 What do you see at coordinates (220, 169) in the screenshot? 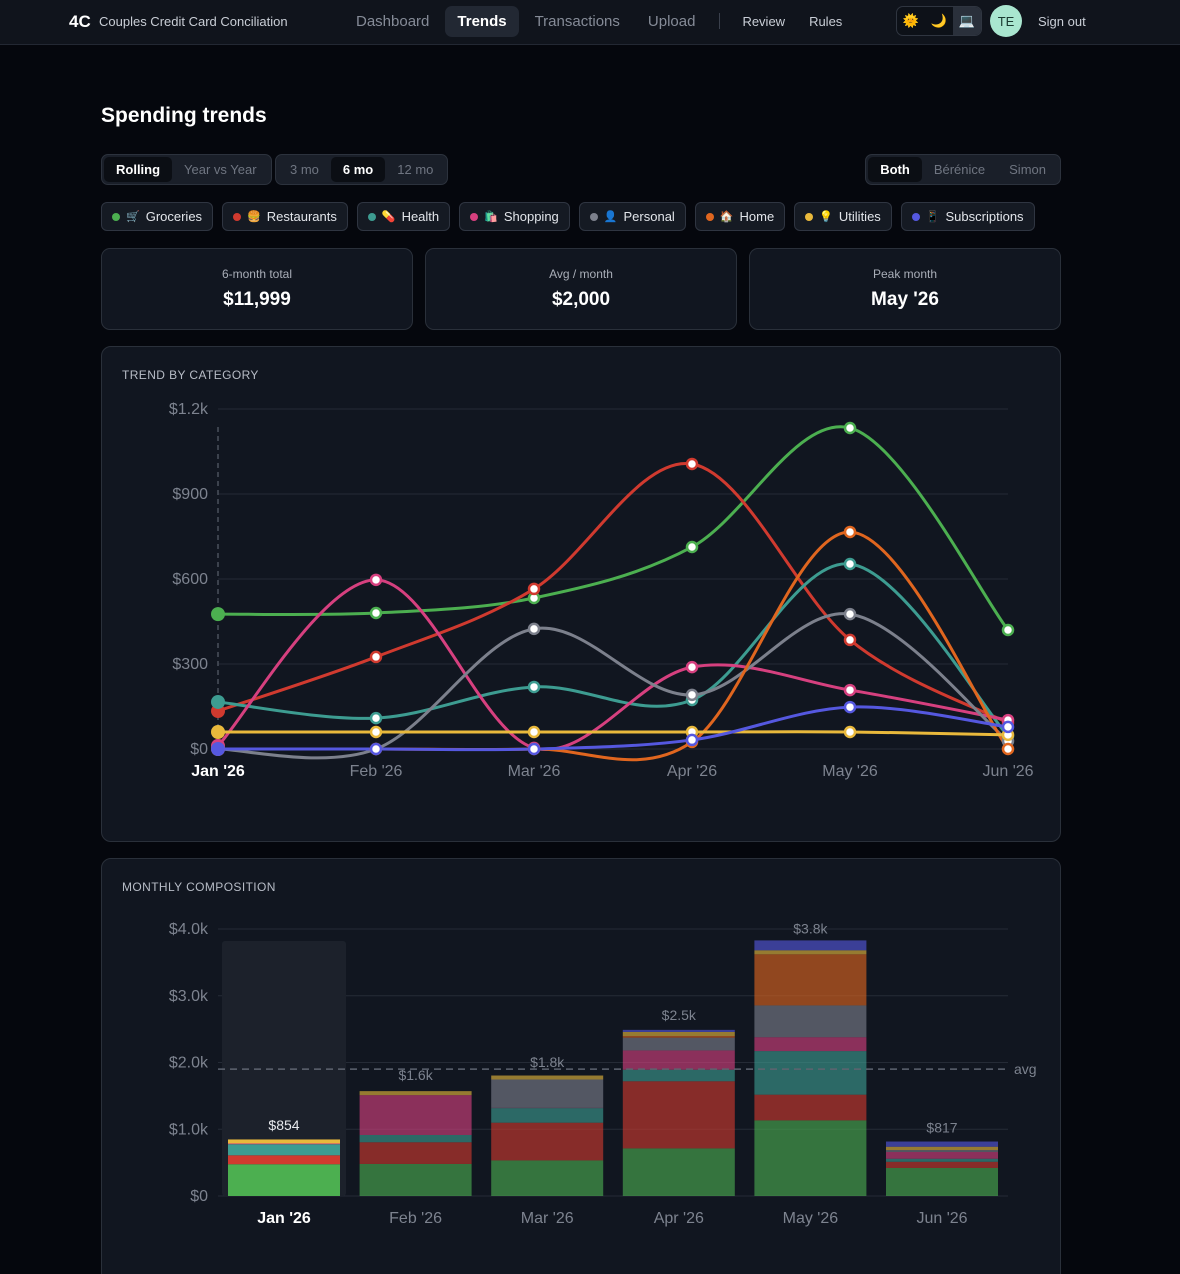
I see `toggle-option: Year vs Year` at bounding box center [220, 169].